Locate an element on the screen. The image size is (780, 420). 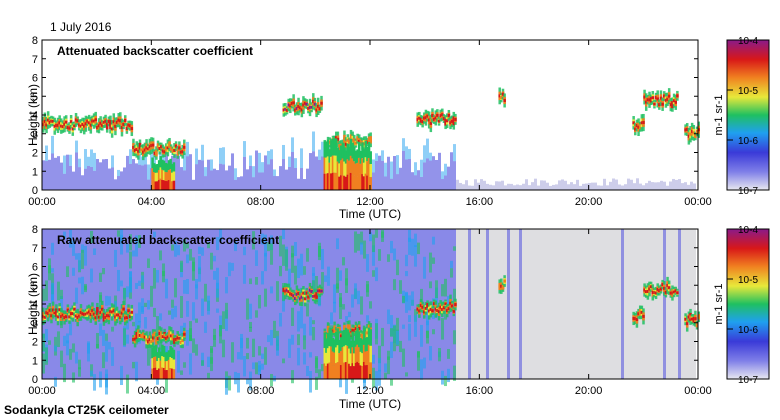
y-tick-label: 1 is located at coordinates (35, 172).